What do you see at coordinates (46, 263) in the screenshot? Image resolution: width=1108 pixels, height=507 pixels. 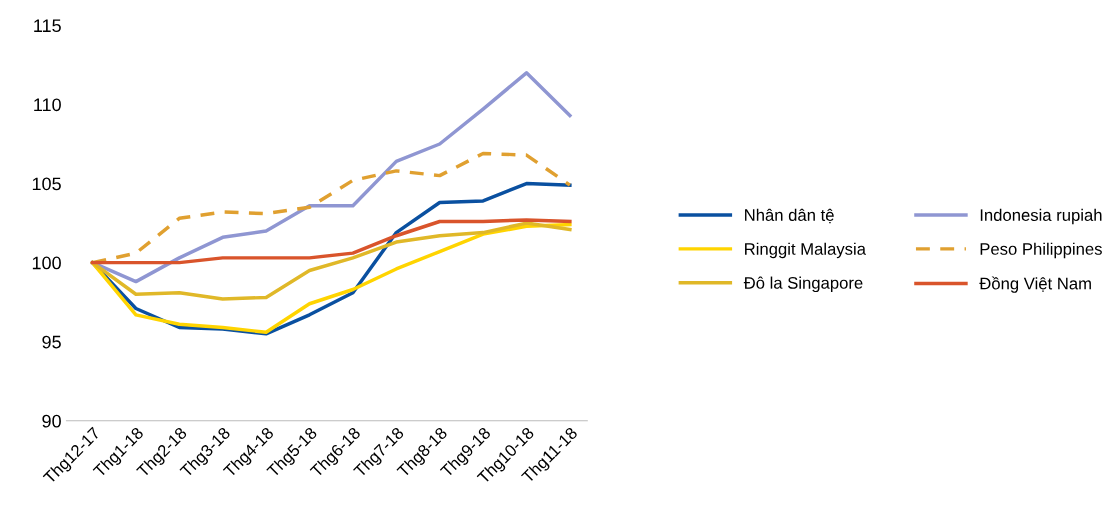 I see `y-tick-label: 100` at bounding box center [46, 263].